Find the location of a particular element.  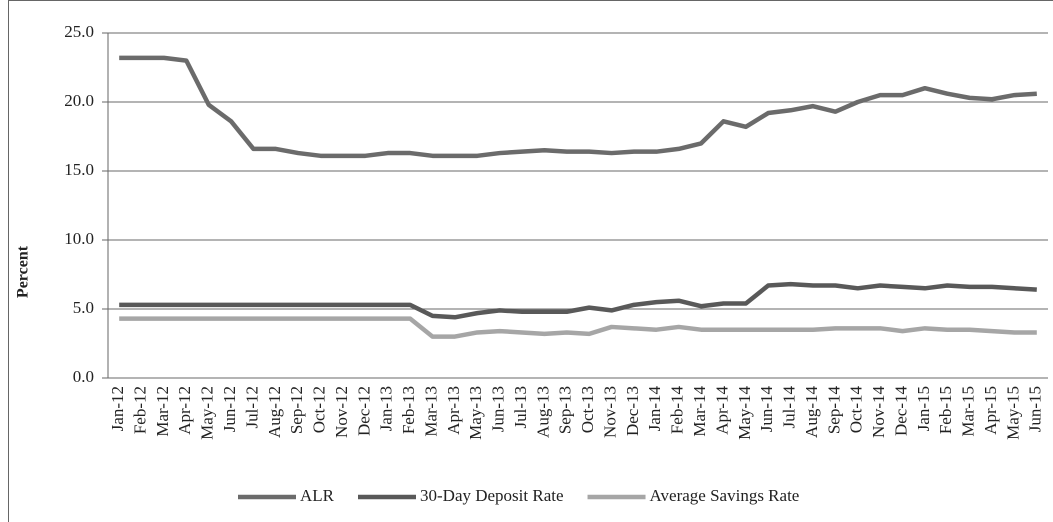

x-tick-label: Feb-12 is located at coordinates (139, 410).